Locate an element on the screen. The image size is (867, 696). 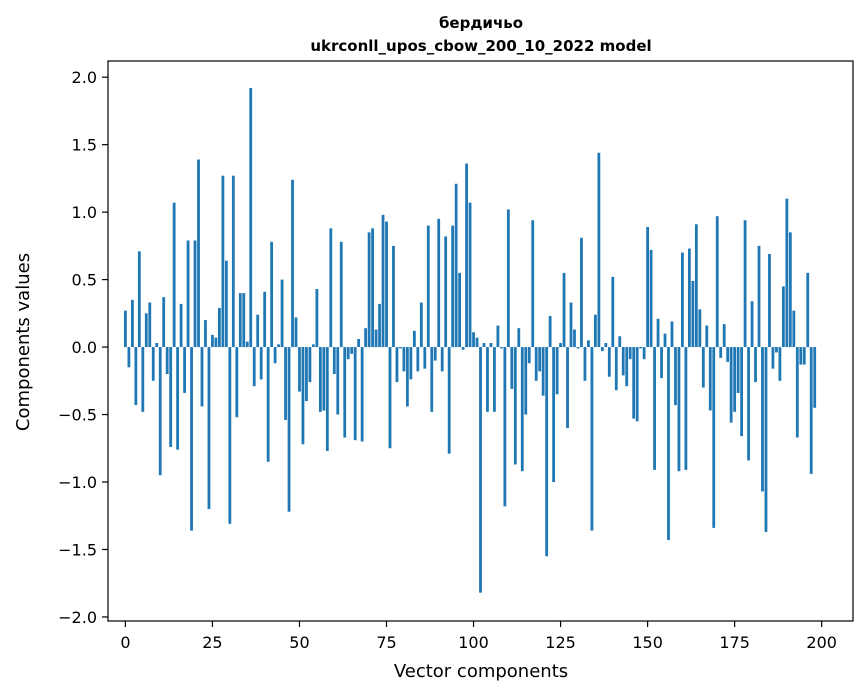
x-tick-label-7: 175 is located at coordinates (734, 642).